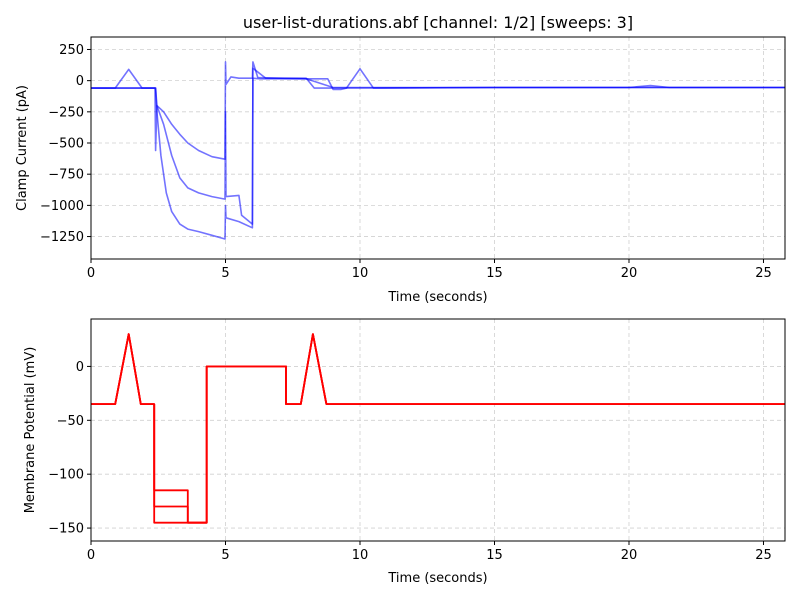  Describe the element at coordinates (91, 273) in the screenshot. I see `current-x-tick-label: 0` at that location.